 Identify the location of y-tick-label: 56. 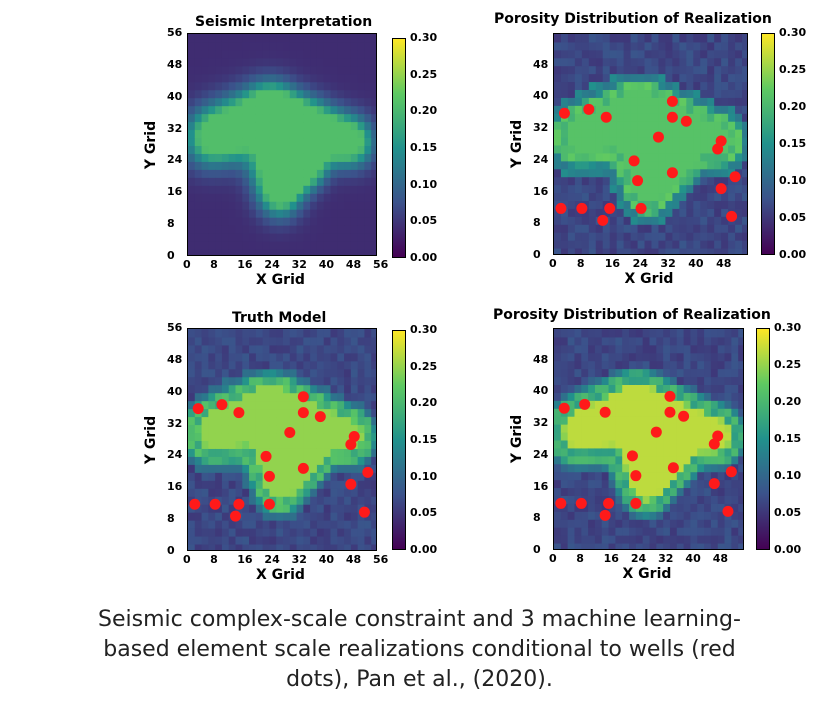
(175, 32).